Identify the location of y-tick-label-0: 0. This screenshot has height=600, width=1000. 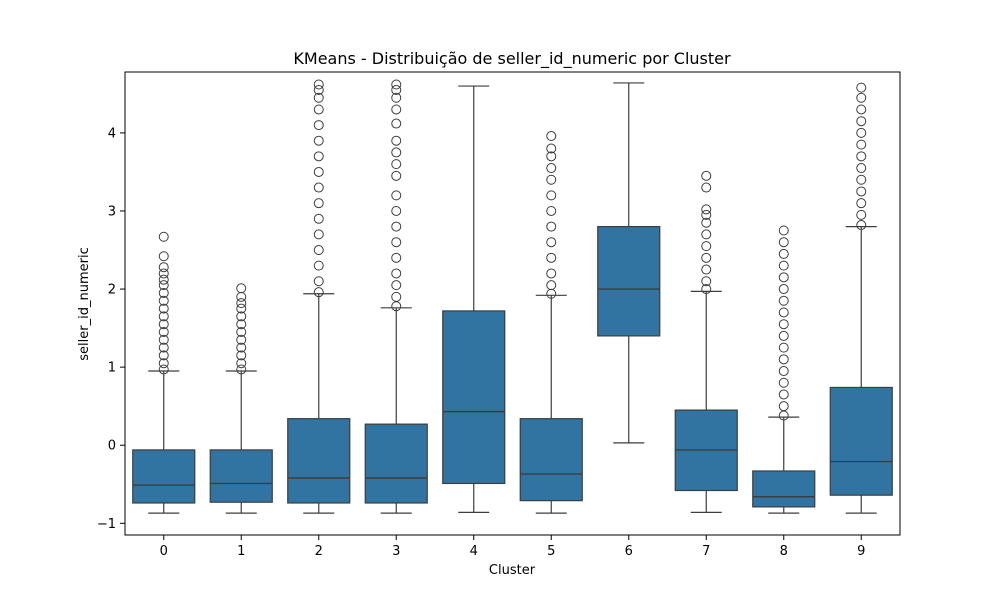
(112, 446).